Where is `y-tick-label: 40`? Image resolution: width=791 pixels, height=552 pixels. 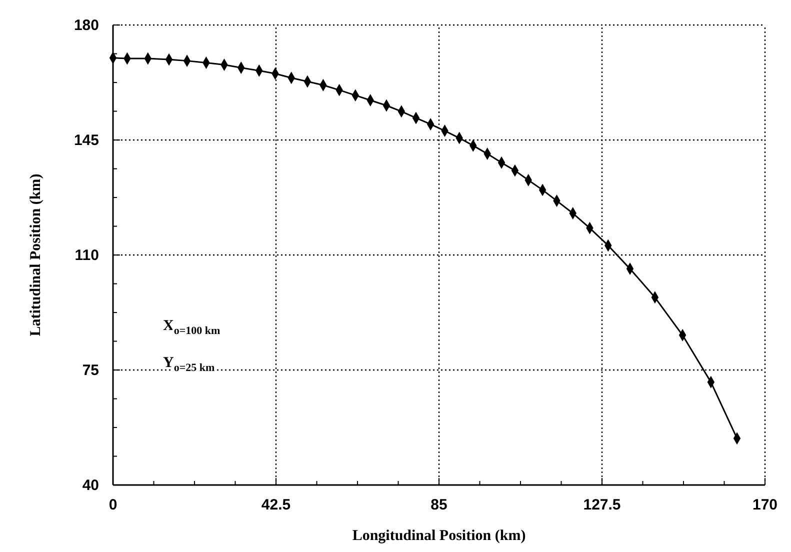 y-tick-label: 40 is located at coordinates (90, 485).